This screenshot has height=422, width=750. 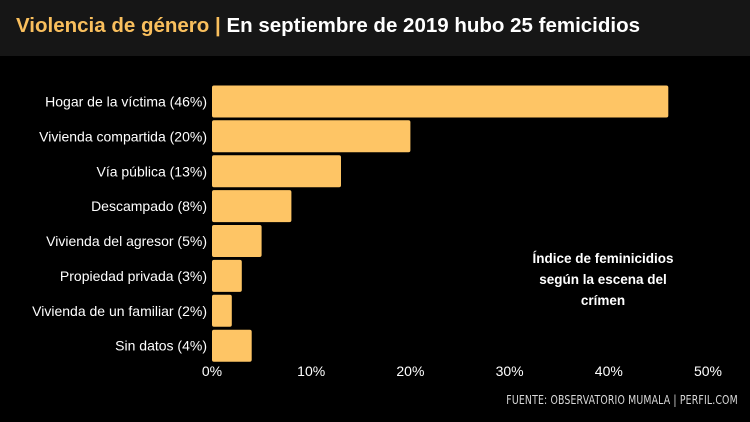 What do you see at coordinates (708, 371) in the screenshot?
I see `x-tick-label: 50%` at bounding box center [708, 371].